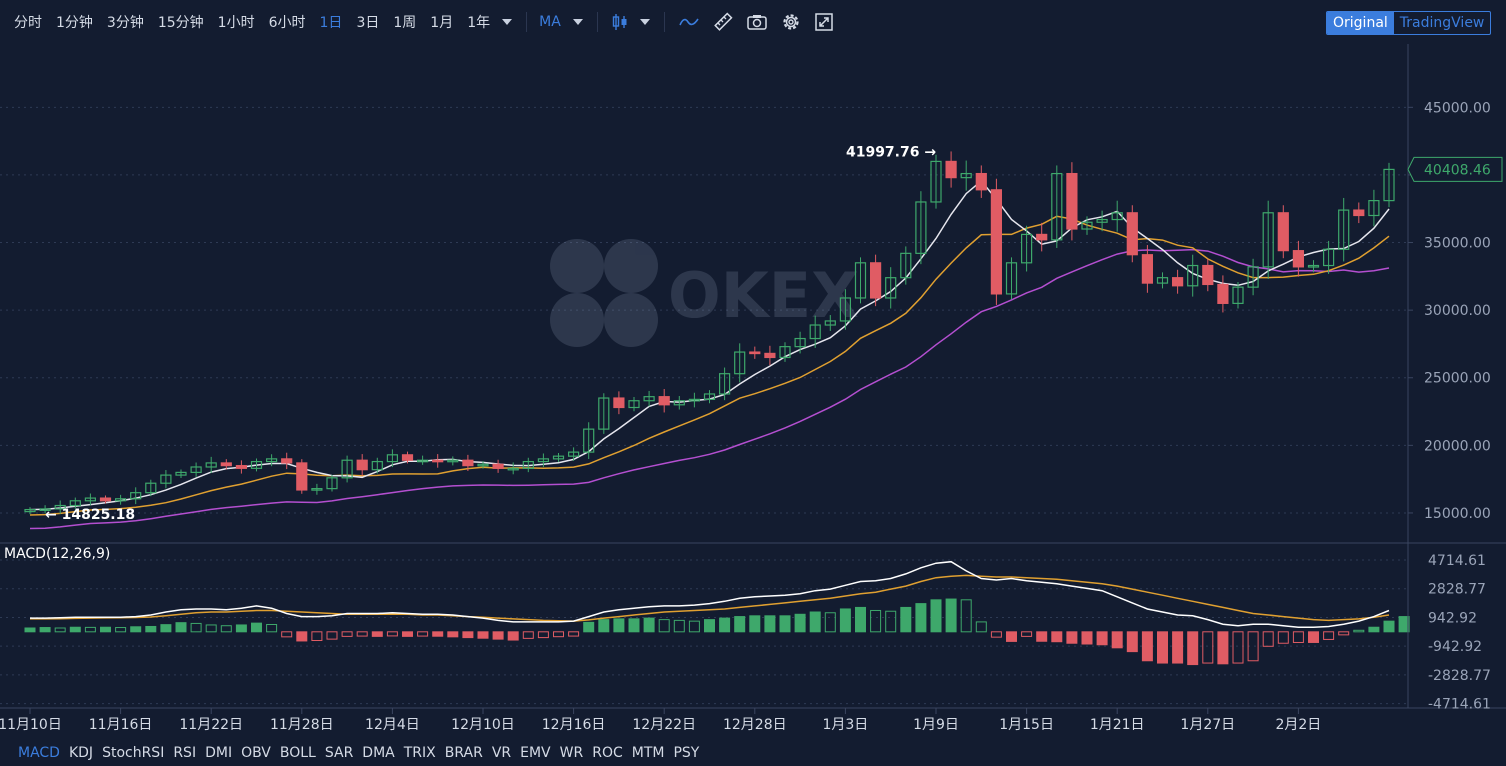 This screenshot has height=766, width=1506. I want to click on time-tick-label: 1月27日, so click(1207, 725).